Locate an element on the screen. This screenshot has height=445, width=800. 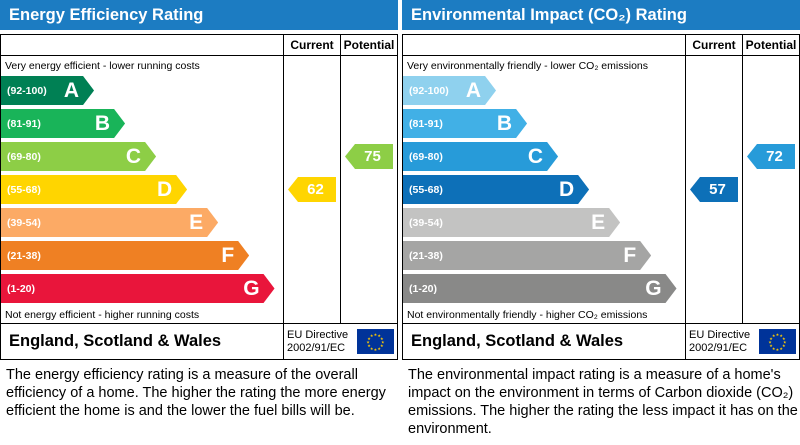
environmental-panel-title: Environmental Impact (CO₂) Rating is located at coordinates (601, 15).